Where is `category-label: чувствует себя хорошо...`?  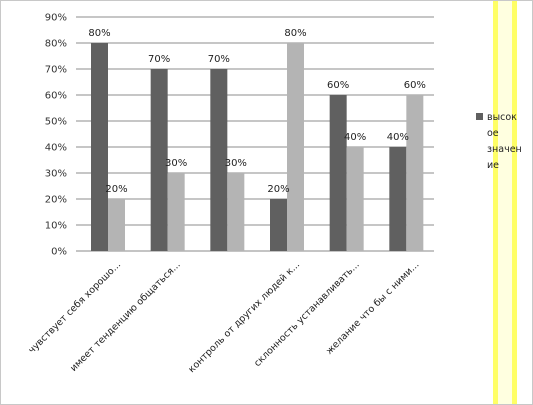 category-label: чувствует себя хорошо... is located at coordinates (74, 307).